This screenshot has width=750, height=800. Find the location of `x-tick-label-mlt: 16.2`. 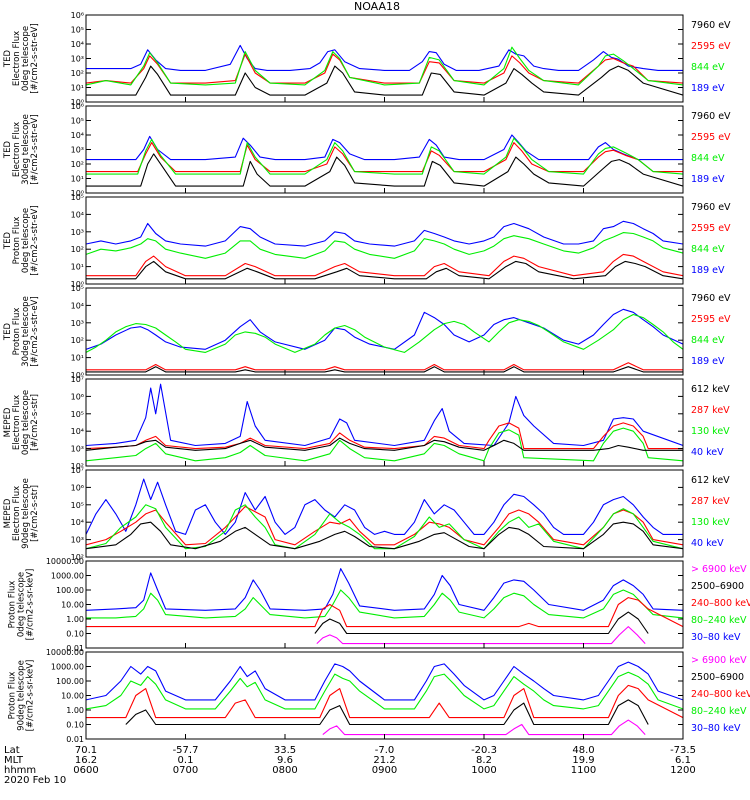

x-tick-label-mlt: 16.2 is located at coordinates (86, 760).